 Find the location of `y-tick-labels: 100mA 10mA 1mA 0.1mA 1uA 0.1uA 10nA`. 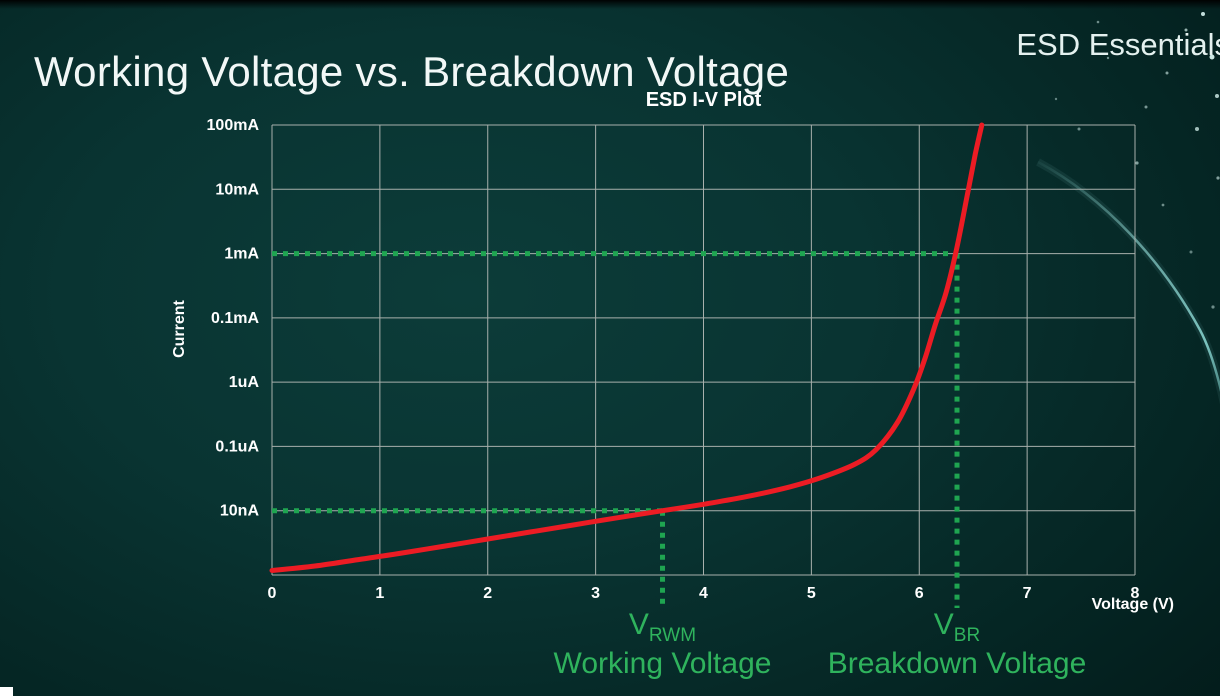

y-tick-labels: 100mA 10mA 1mA 0.1mA 1uA 0.1uA 10nA is located at coordinates (233, 318).